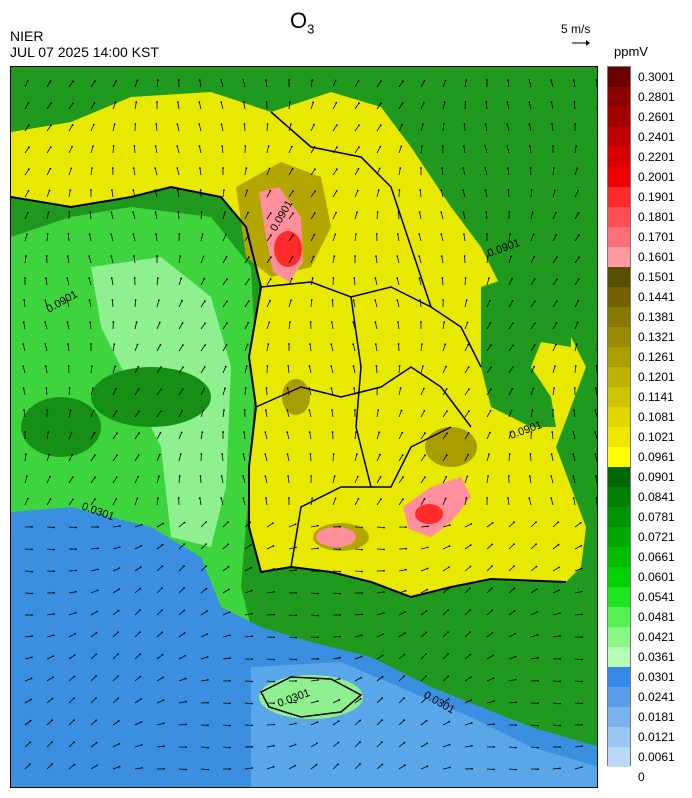 The image size is (692, 798). I want to click on chart-title: O3, so click(302, 25).